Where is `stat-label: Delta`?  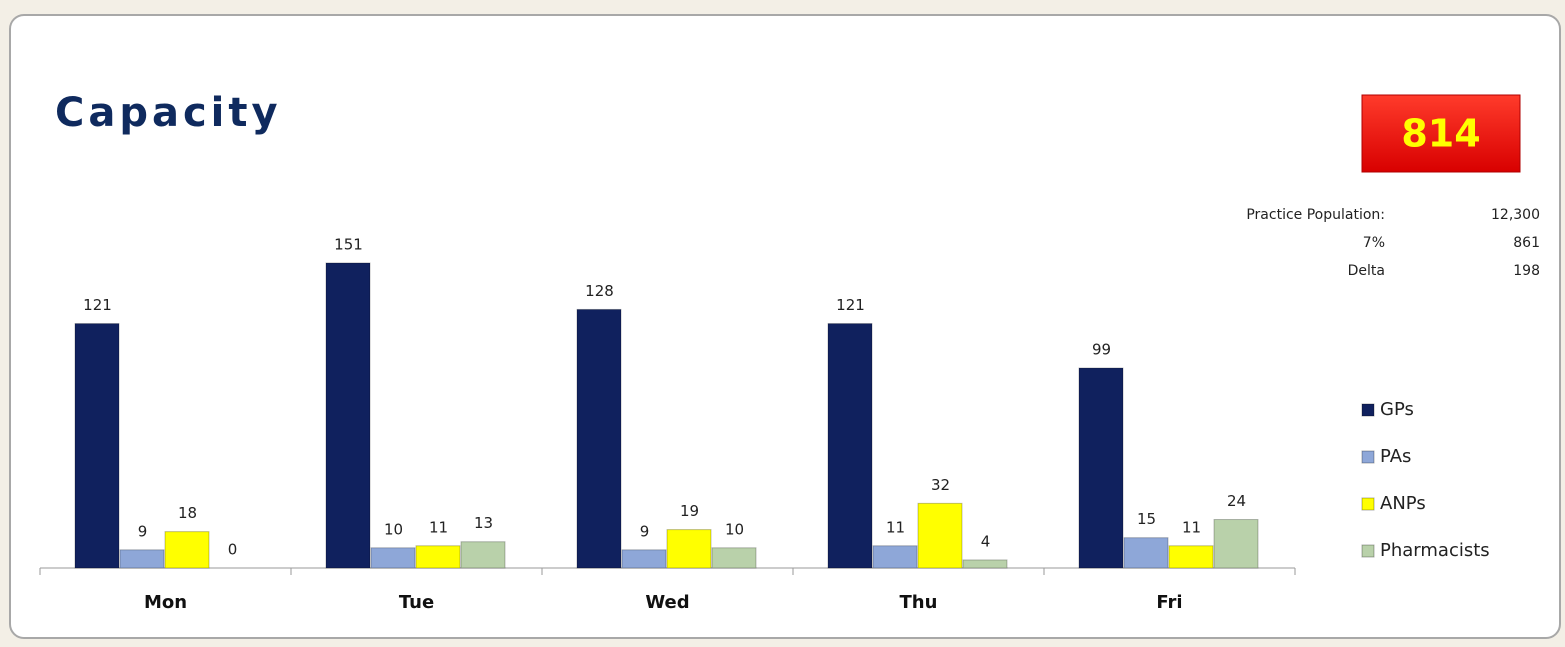 stat-label: Delta is located at coordinates (1366, 271).